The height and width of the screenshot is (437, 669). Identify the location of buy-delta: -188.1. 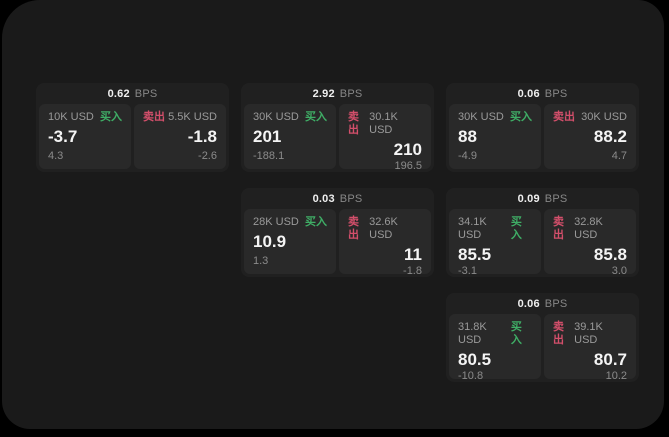
(269, 156).